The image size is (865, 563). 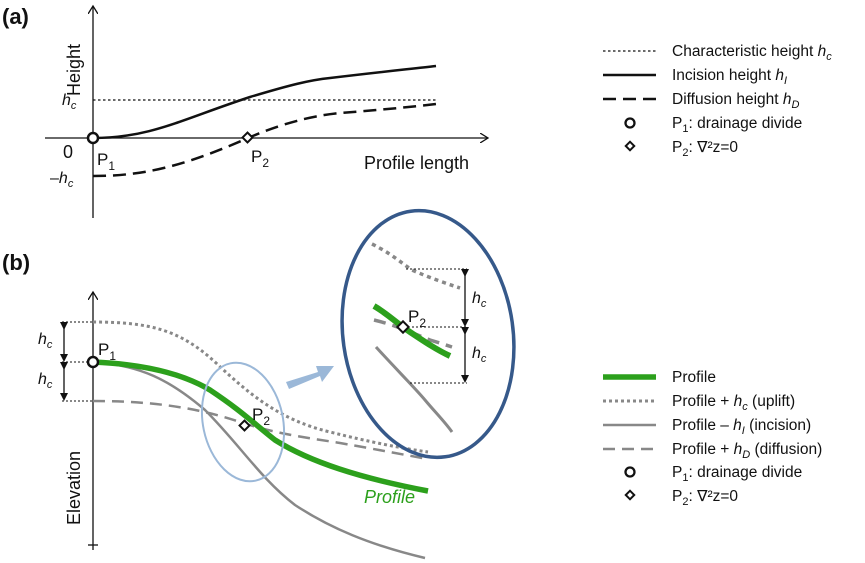 What do you see at coordinates (413, 333) in the screenshot?
I see `inset-diffusion-line` at bounding box center [413, 333].